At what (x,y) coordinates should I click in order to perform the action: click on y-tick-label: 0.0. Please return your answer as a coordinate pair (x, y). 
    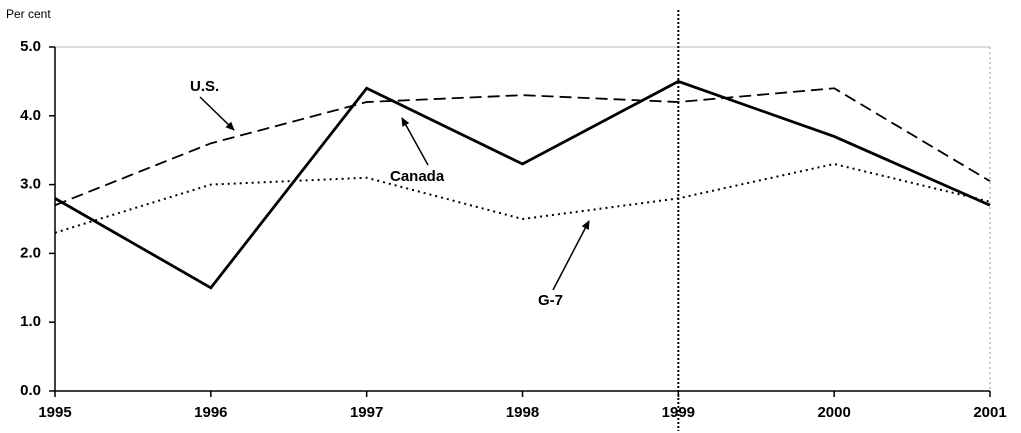
    Looking at the image, I should click on (30, 390).